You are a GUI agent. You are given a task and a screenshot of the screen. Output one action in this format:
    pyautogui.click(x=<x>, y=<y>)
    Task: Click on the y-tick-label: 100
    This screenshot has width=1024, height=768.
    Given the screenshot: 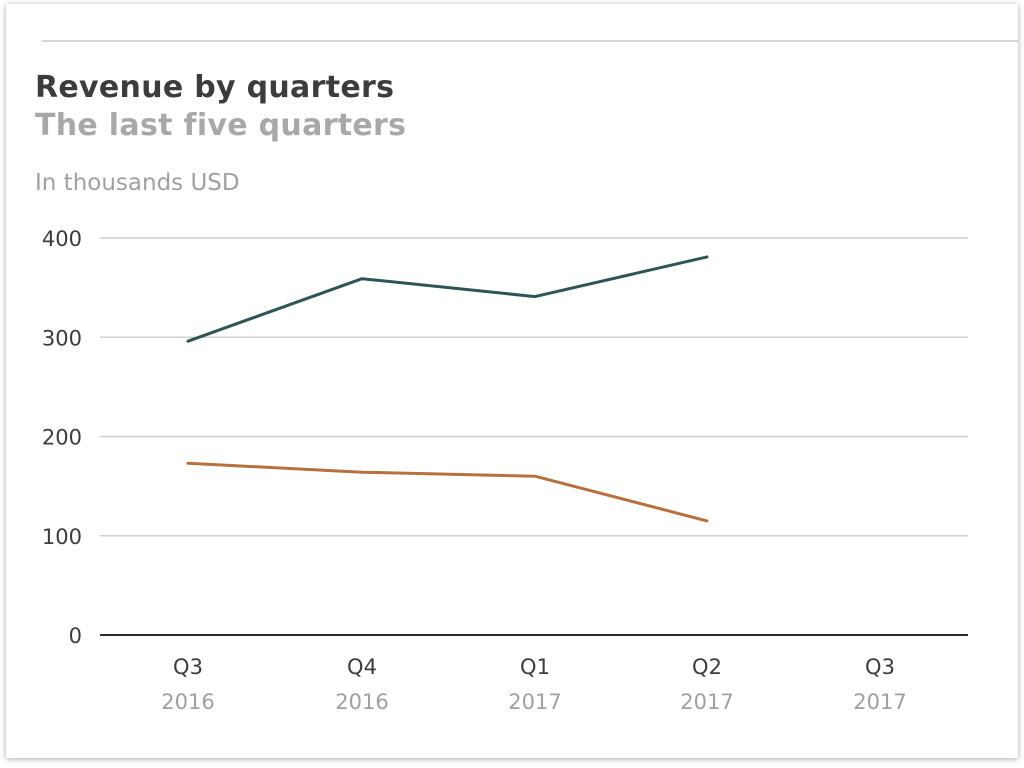 What is the action you would take?
    pyautogui.click(x=62, y=537)
    